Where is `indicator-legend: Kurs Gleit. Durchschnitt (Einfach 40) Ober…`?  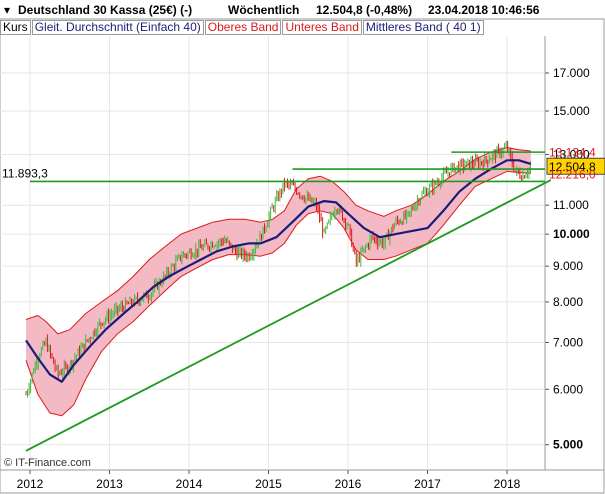
indicator-legend: Kurs Gleit. Durchschnitt (Einfach 40) Ober… is located at coordinates (242, 27).